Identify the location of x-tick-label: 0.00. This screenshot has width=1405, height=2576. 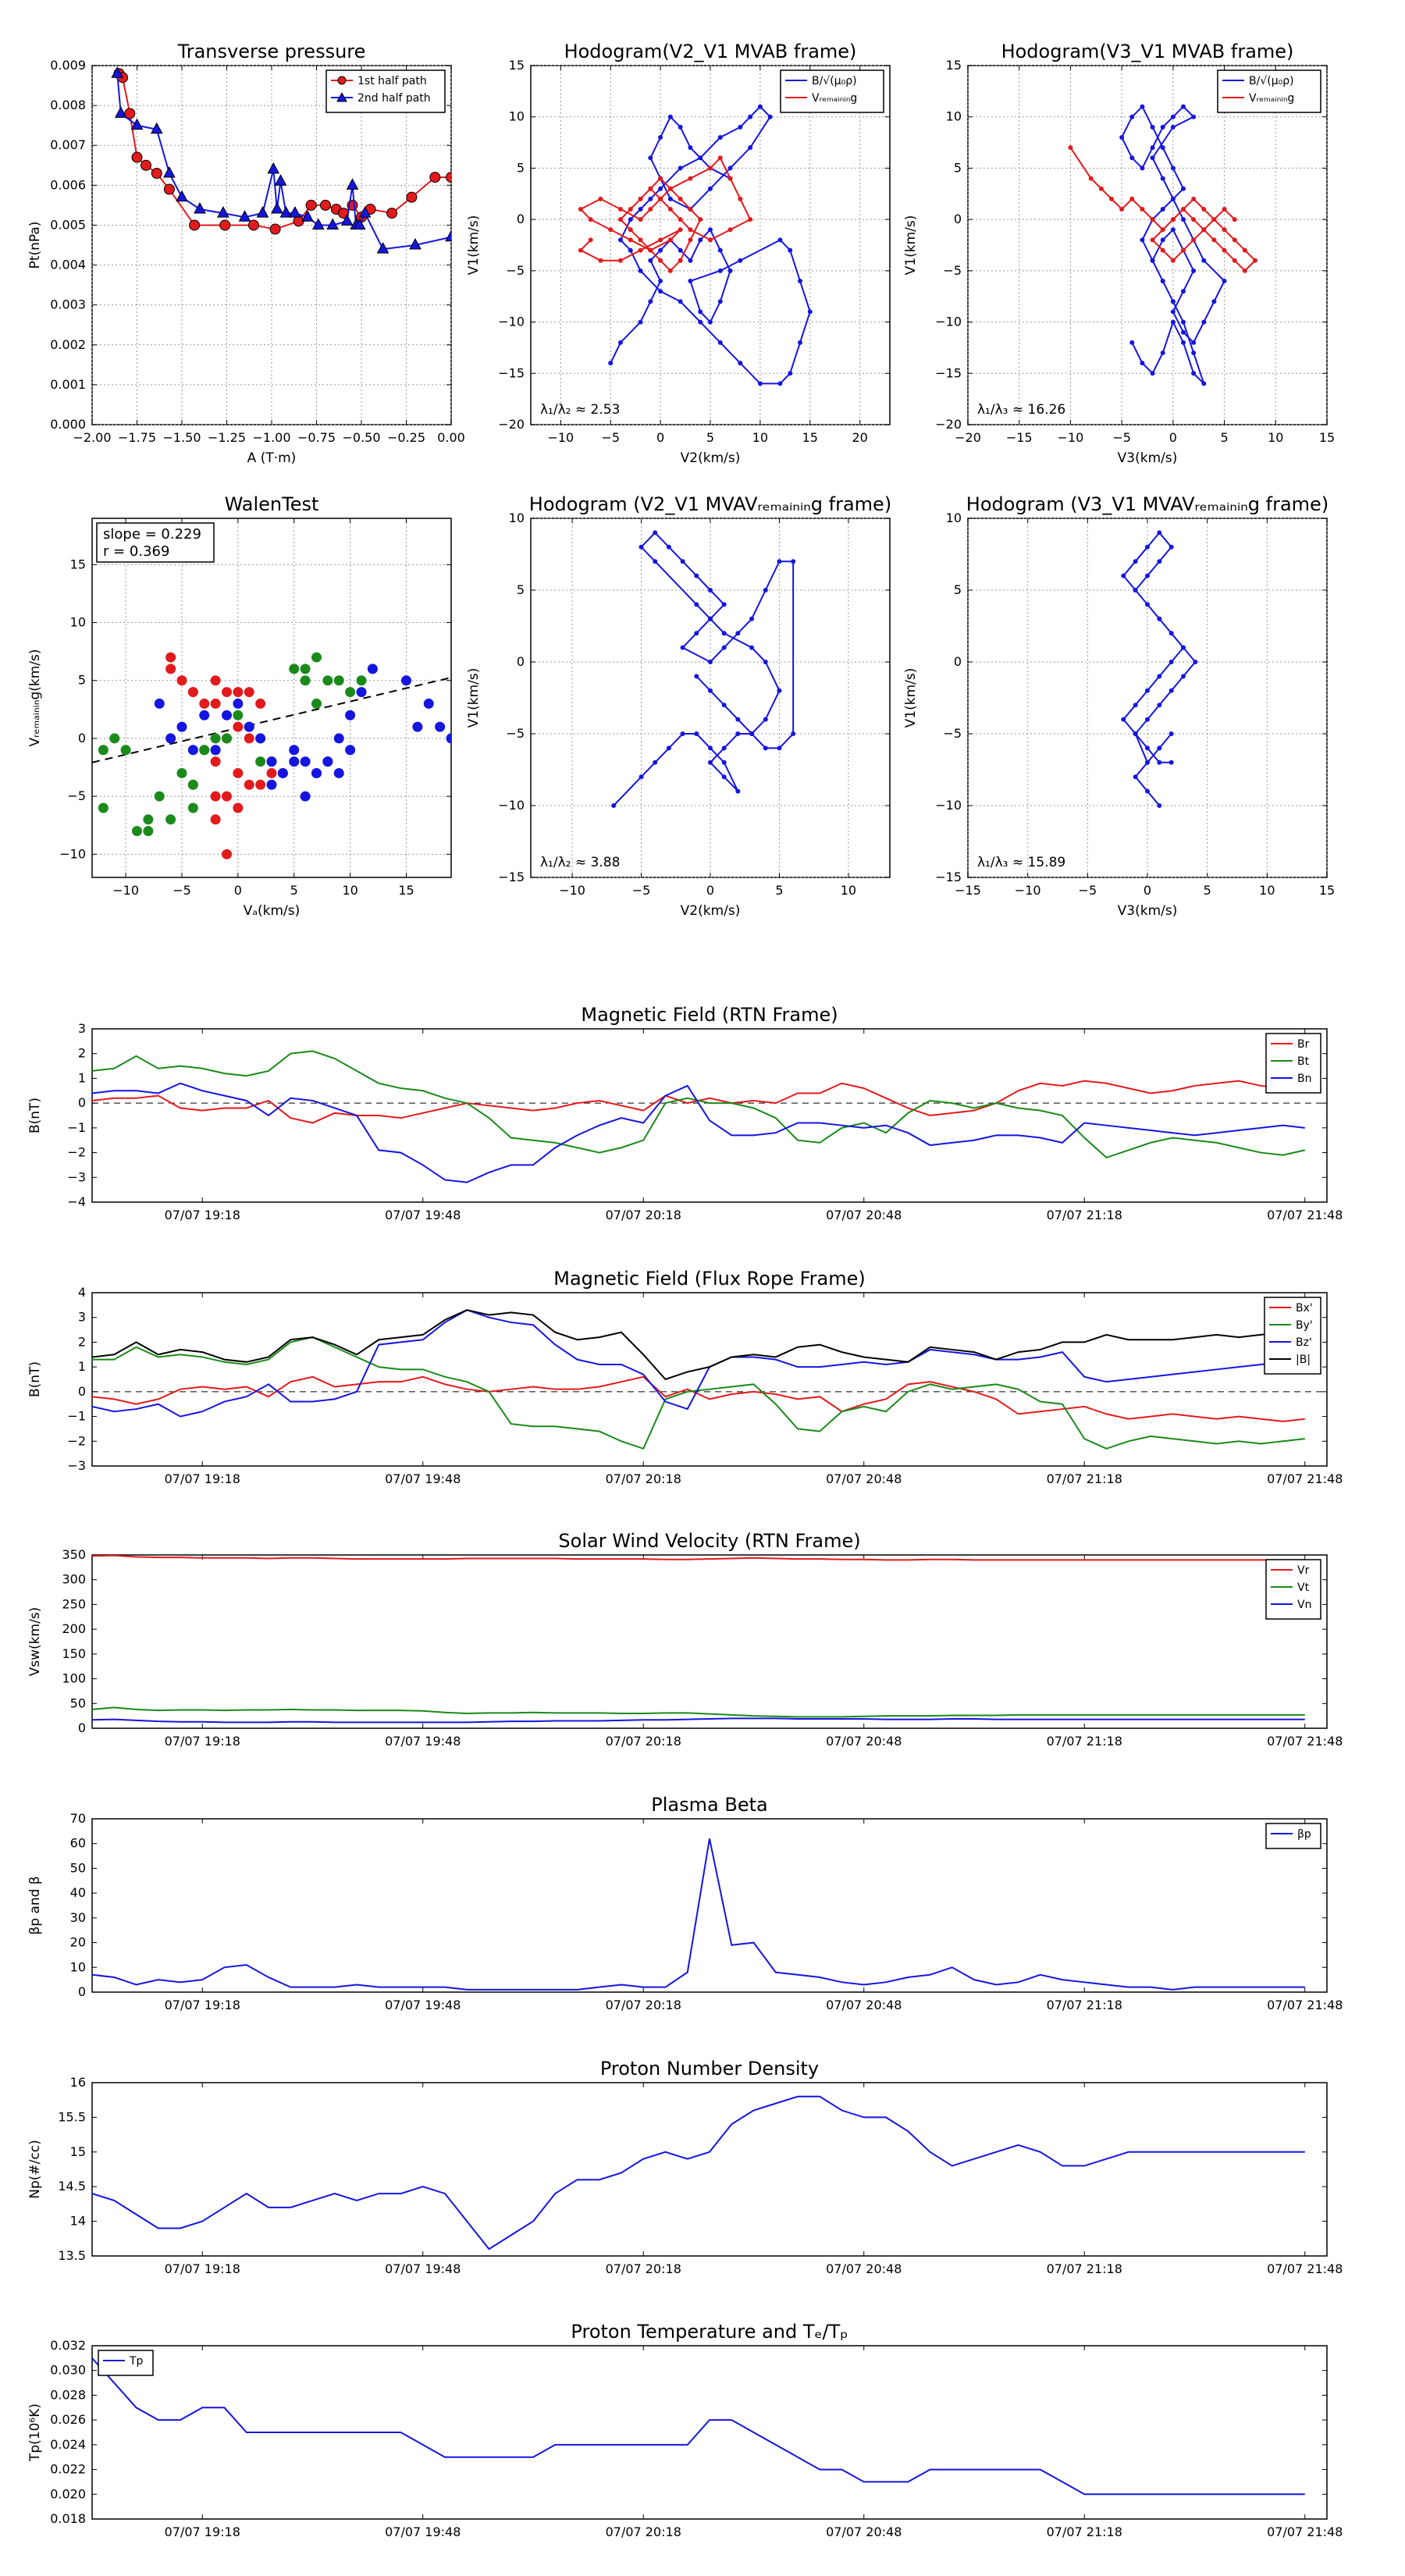
(451, 437).